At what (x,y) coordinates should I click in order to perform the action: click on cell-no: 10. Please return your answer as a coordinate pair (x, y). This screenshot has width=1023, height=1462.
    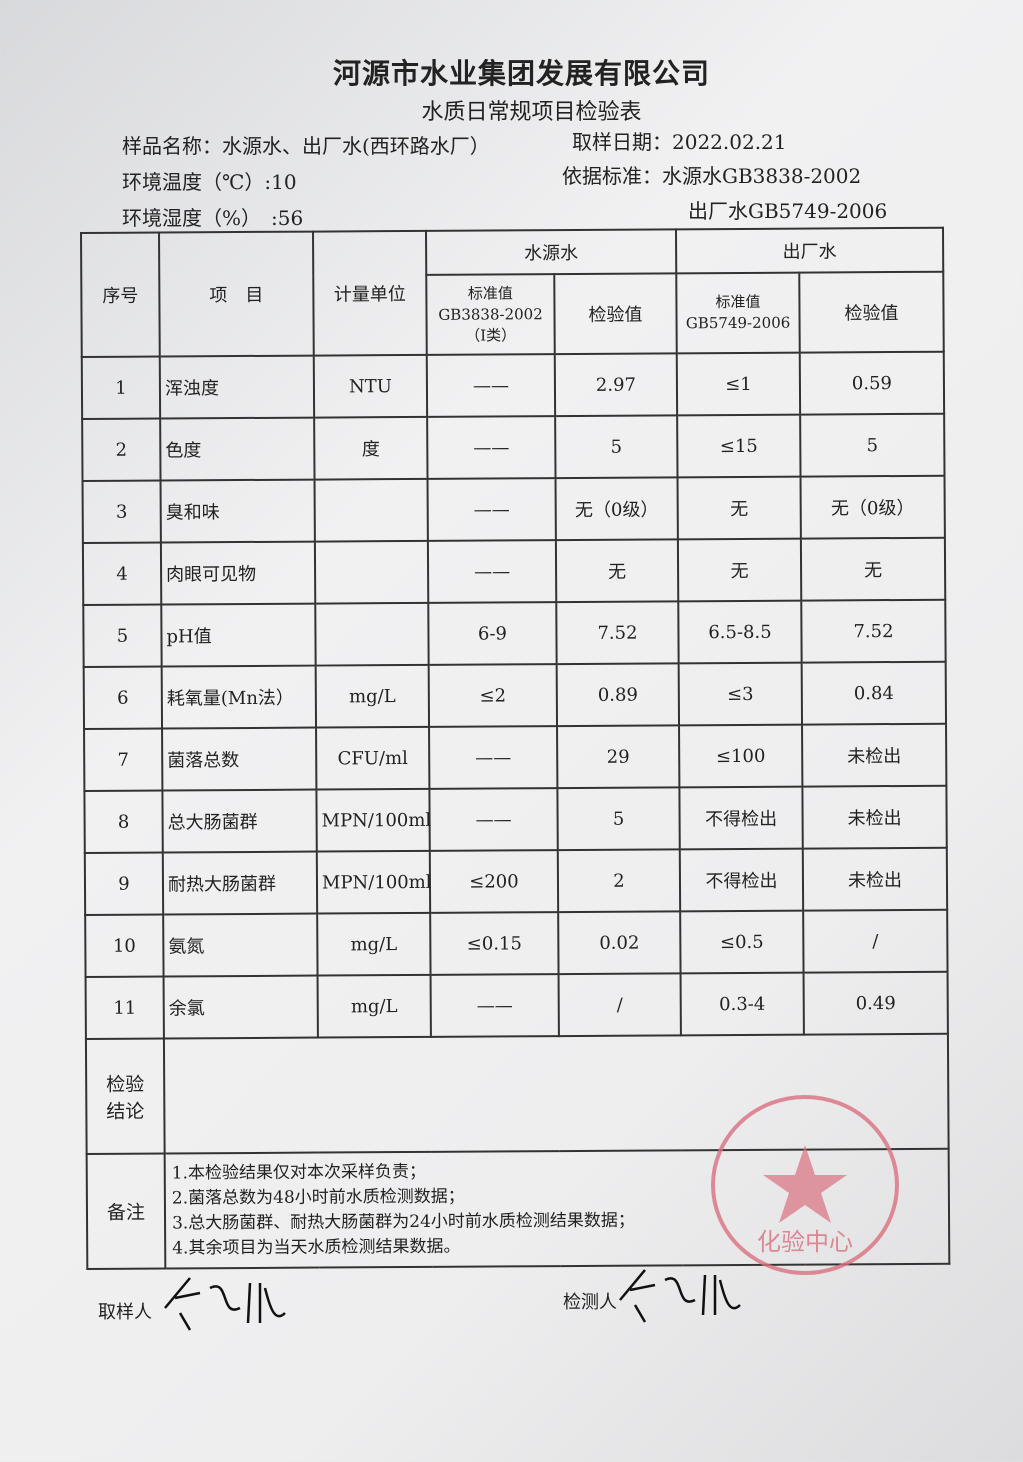
    Looking at the image, I should click on (124, 945).